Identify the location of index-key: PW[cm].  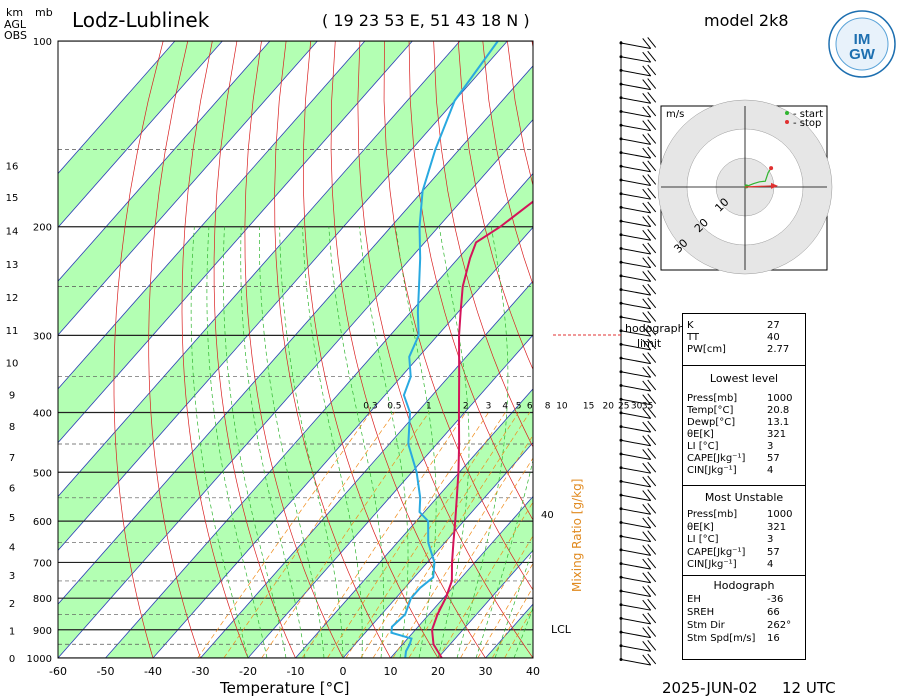
(706, 349).